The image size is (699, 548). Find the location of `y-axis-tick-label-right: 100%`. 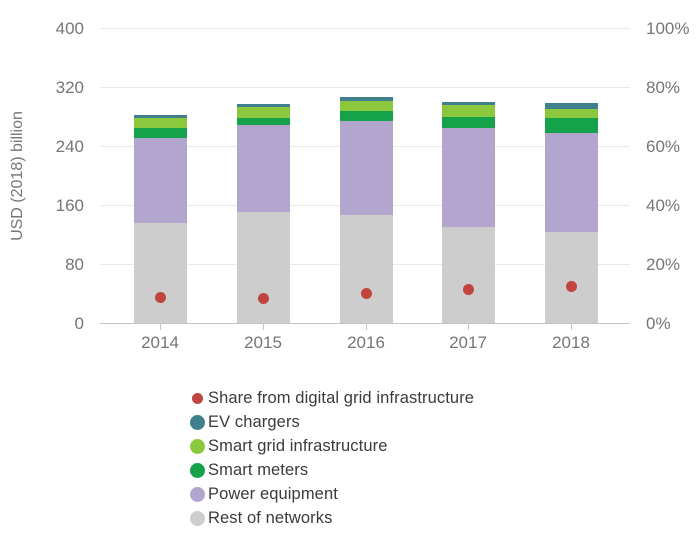

y-axis-tick-label-right: 100% is located at coordinates (668, 28).